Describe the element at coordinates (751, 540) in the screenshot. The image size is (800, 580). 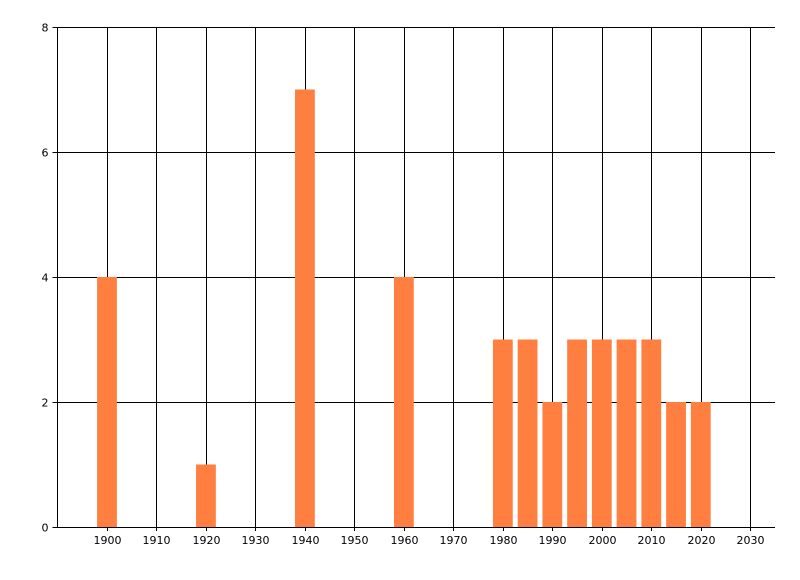
I see `x-tick-label: 2030` at that location.